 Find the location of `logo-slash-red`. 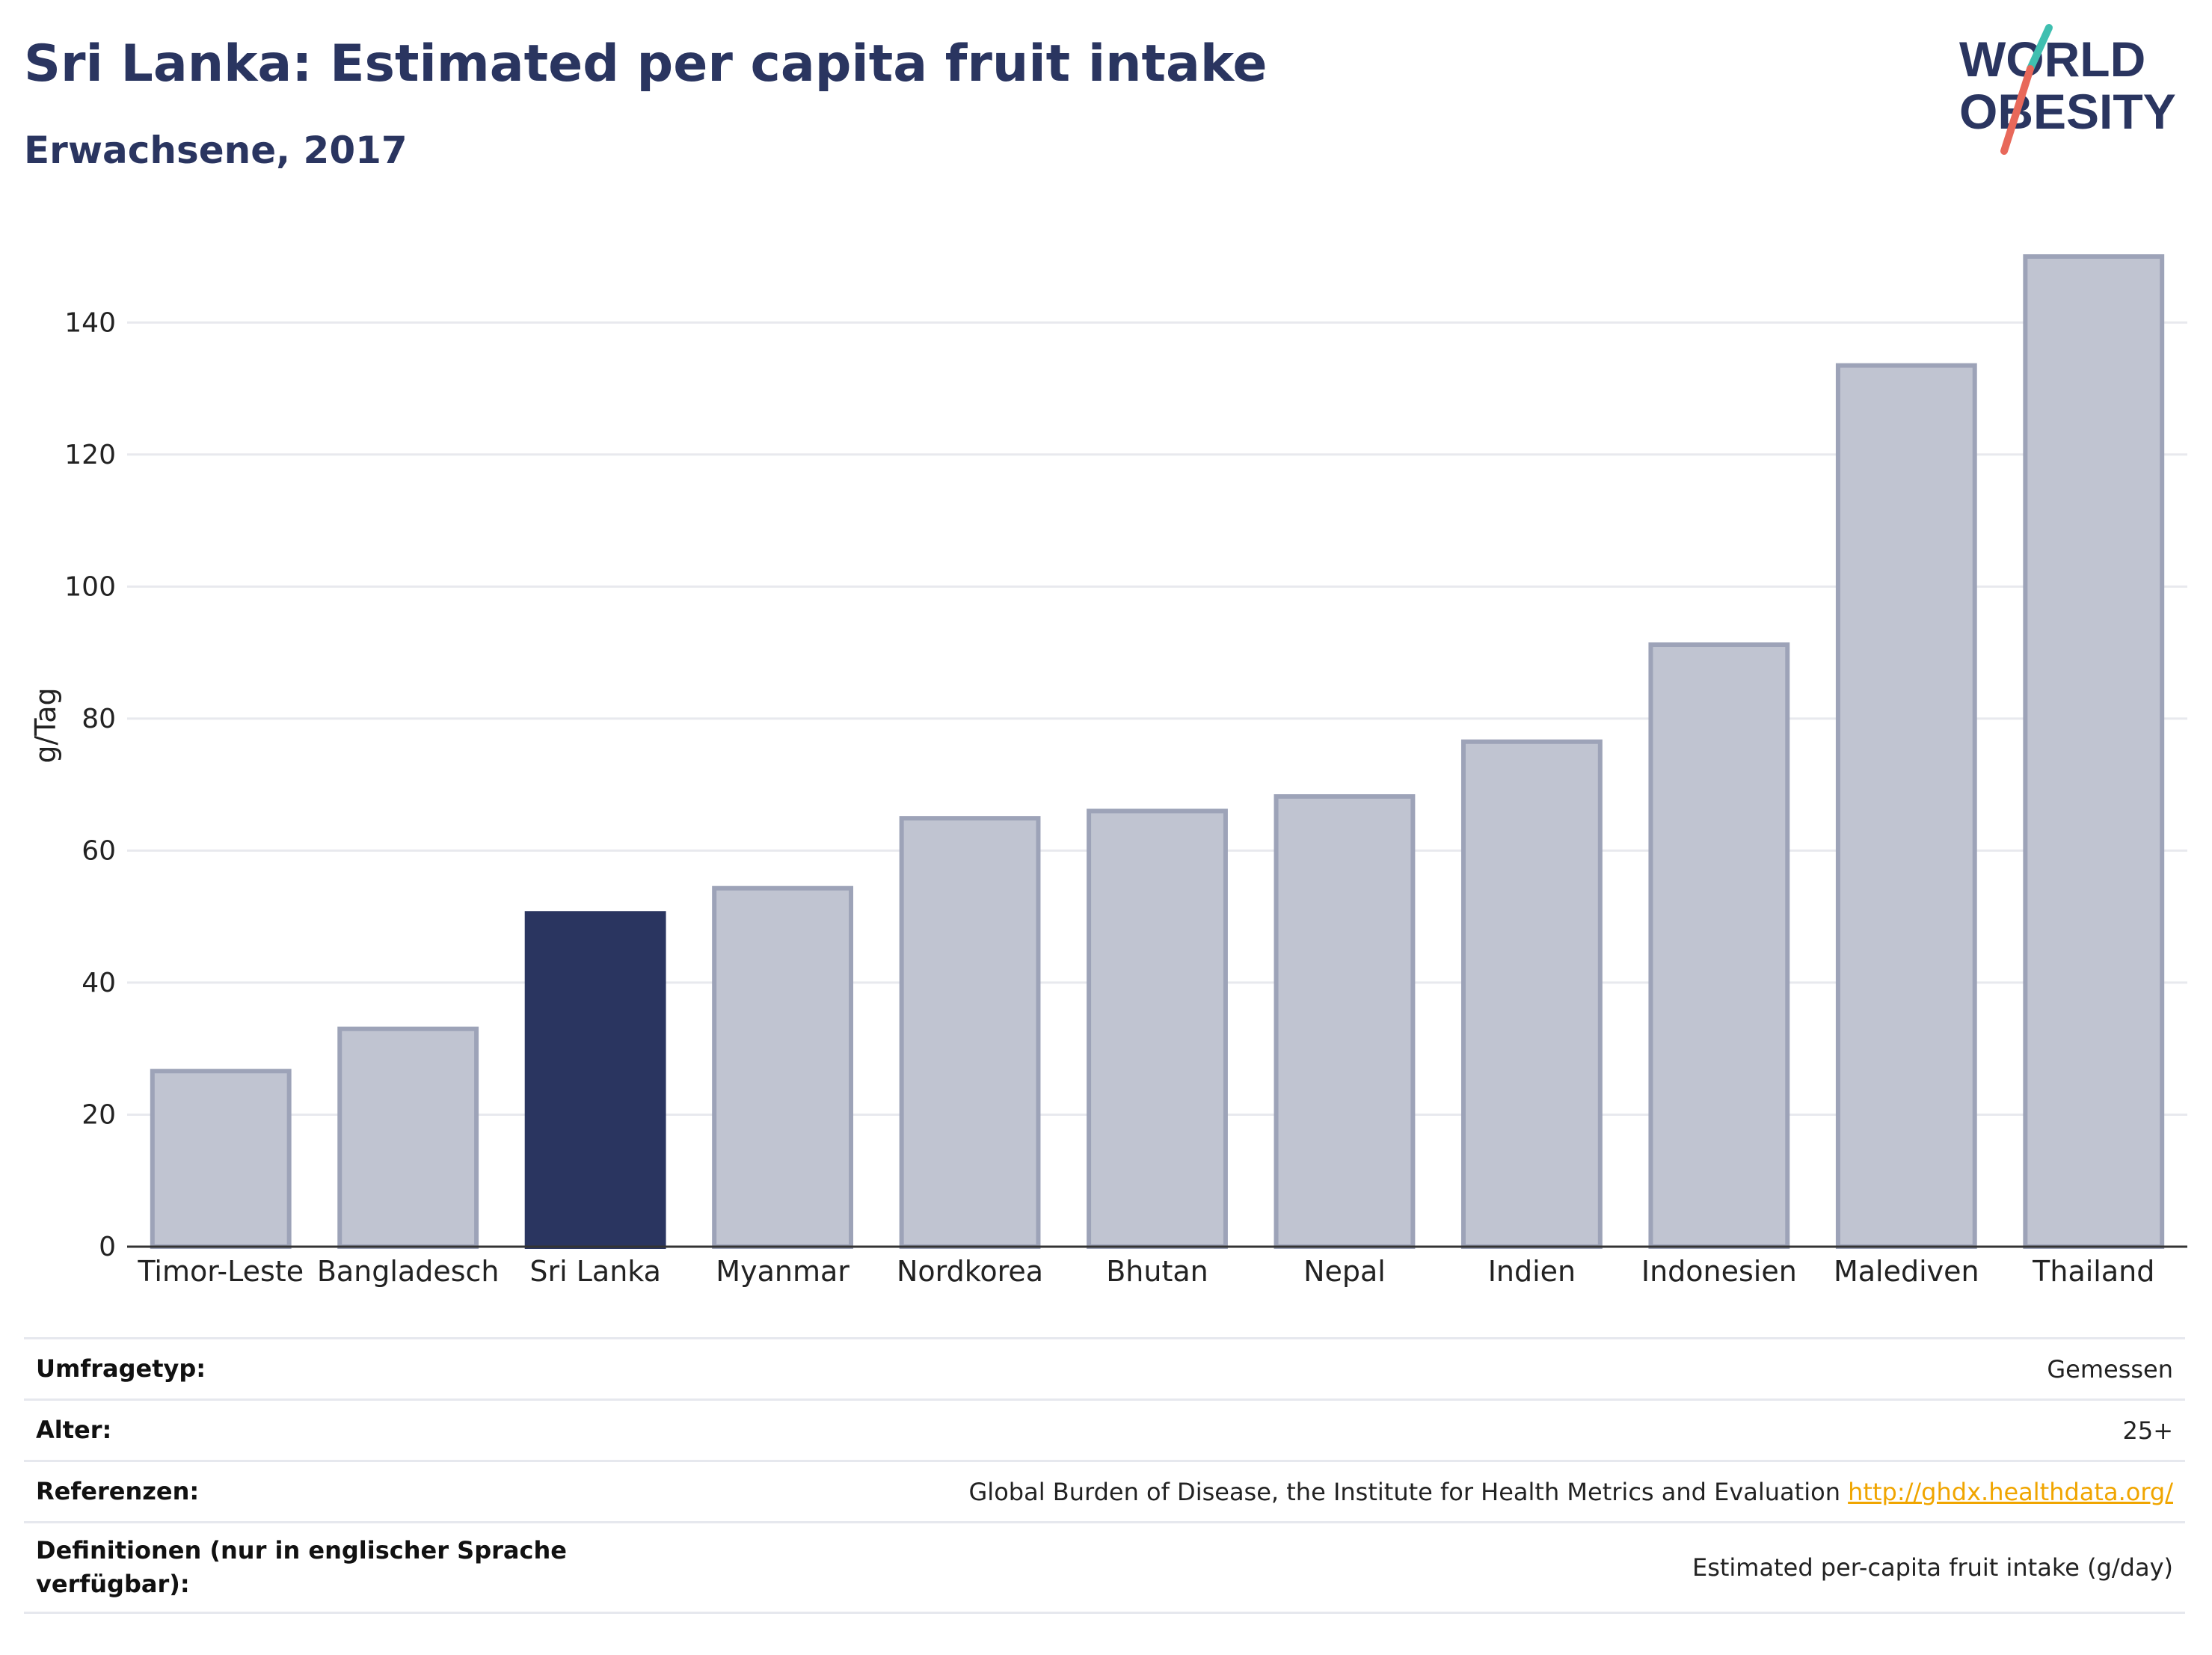

logo-slash-red is located at coordinates (2017, 110).